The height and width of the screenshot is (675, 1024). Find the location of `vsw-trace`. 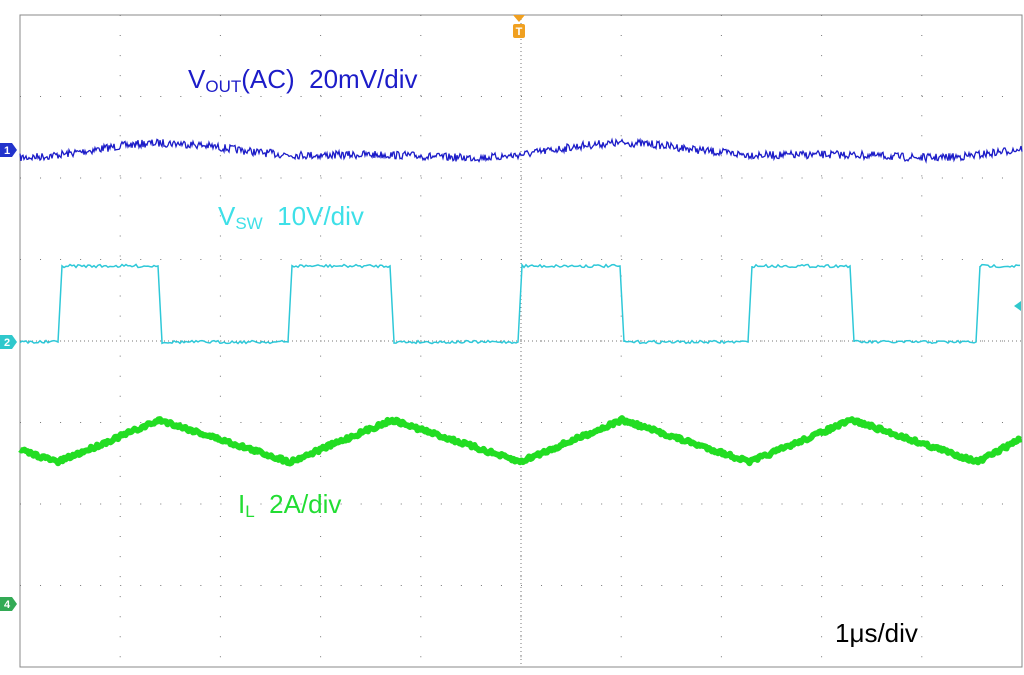

vsw-trace is located at coordinates (519, 303).